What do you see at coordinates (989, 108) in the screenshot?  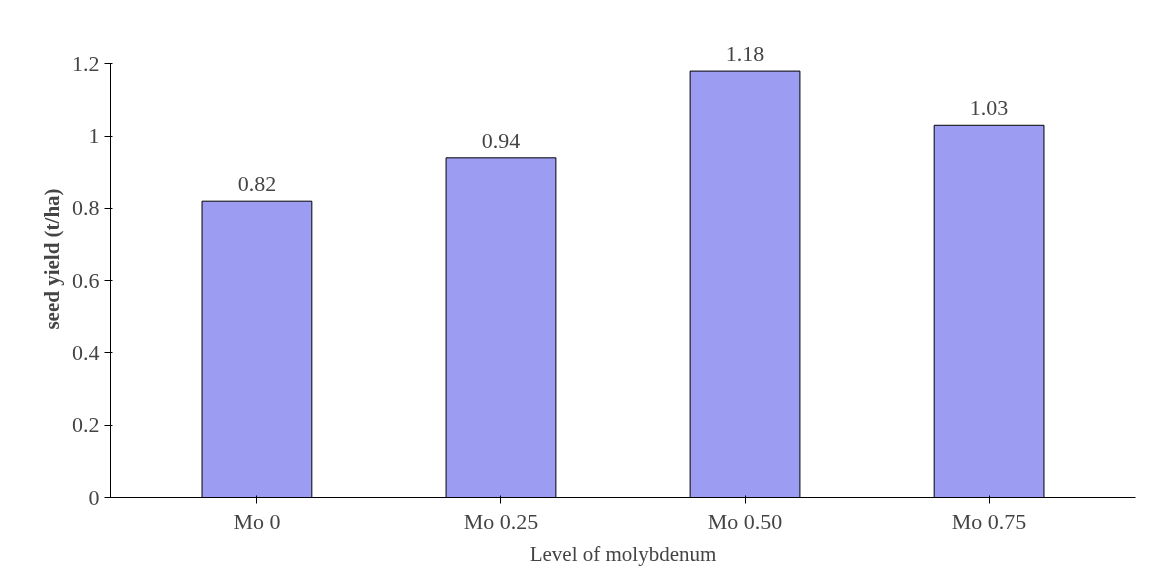 I see `data-label: 1.03` at bounding box center [989, 108].